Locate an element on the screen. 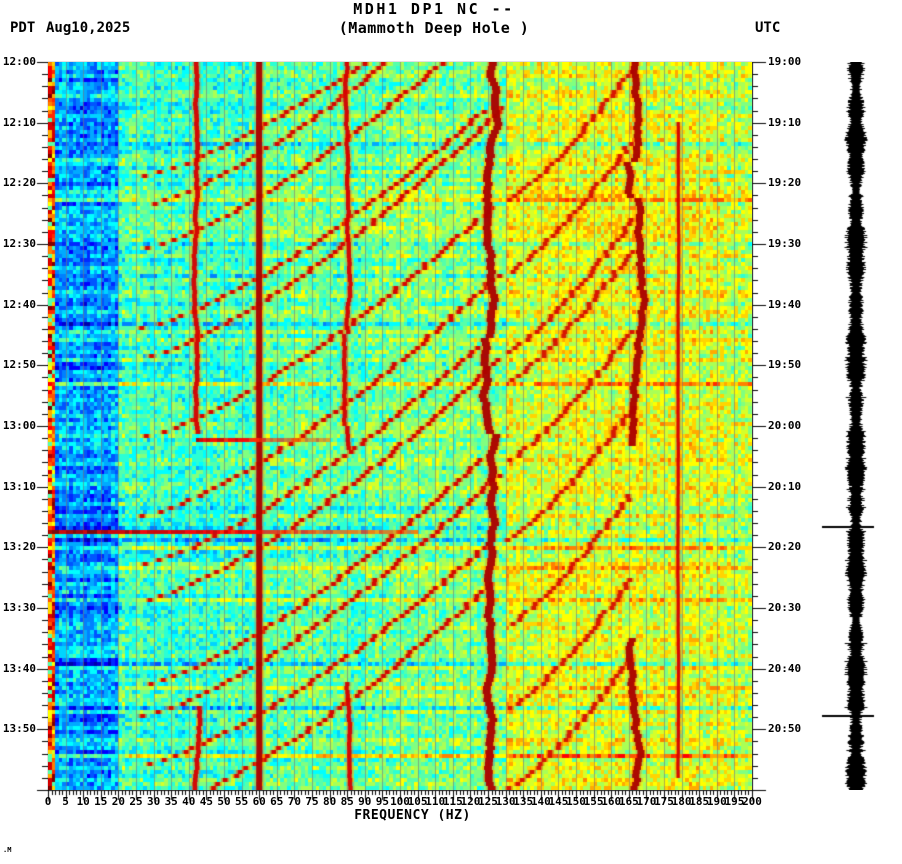  freq-tick-label: 115 is located at coordinates (452, 801).